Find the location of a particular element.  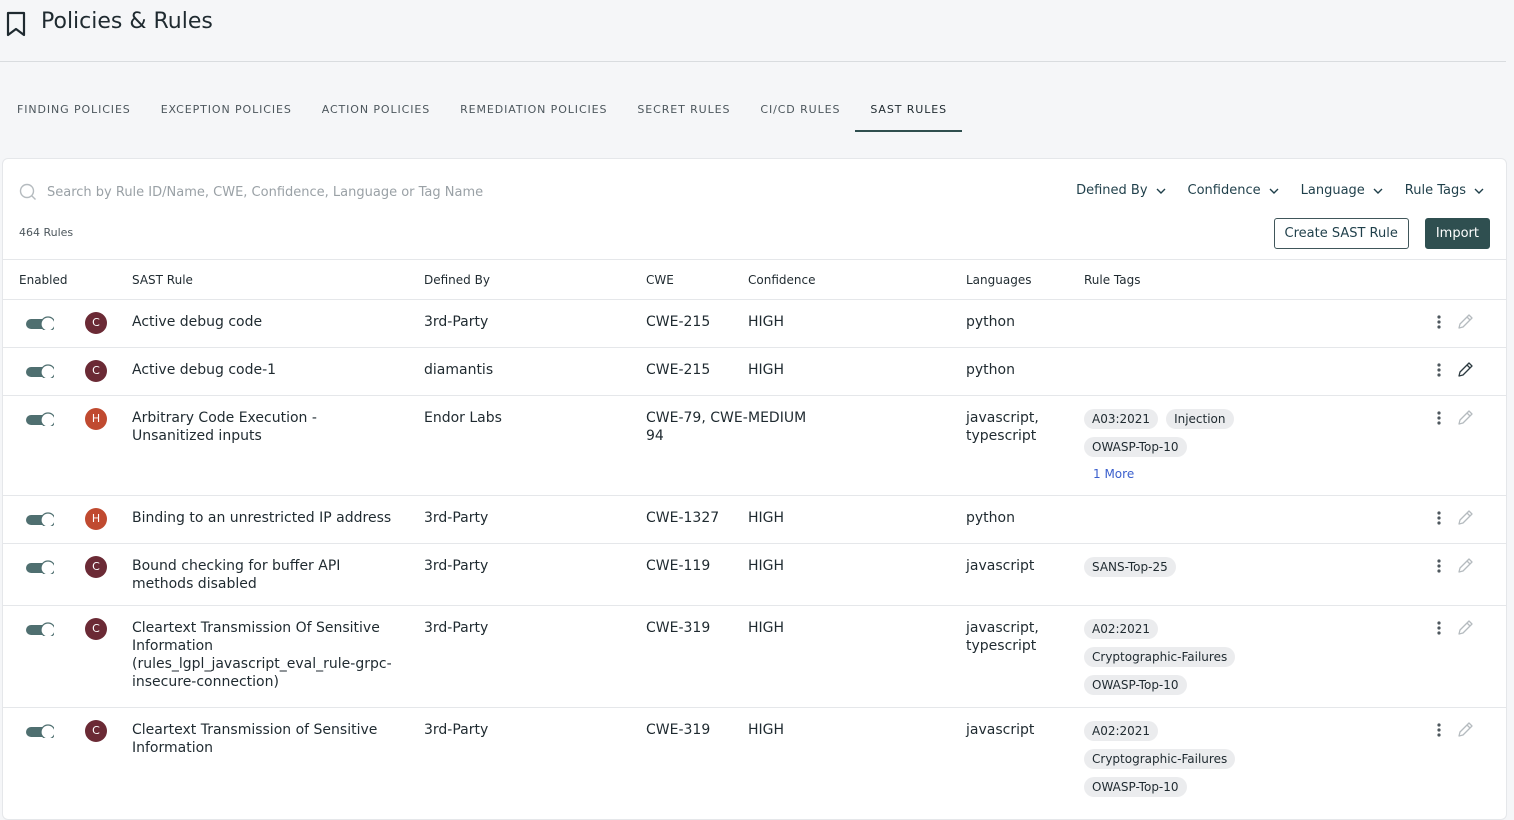

filter-label: Rule Tags is located at coordinates (1435, 190).